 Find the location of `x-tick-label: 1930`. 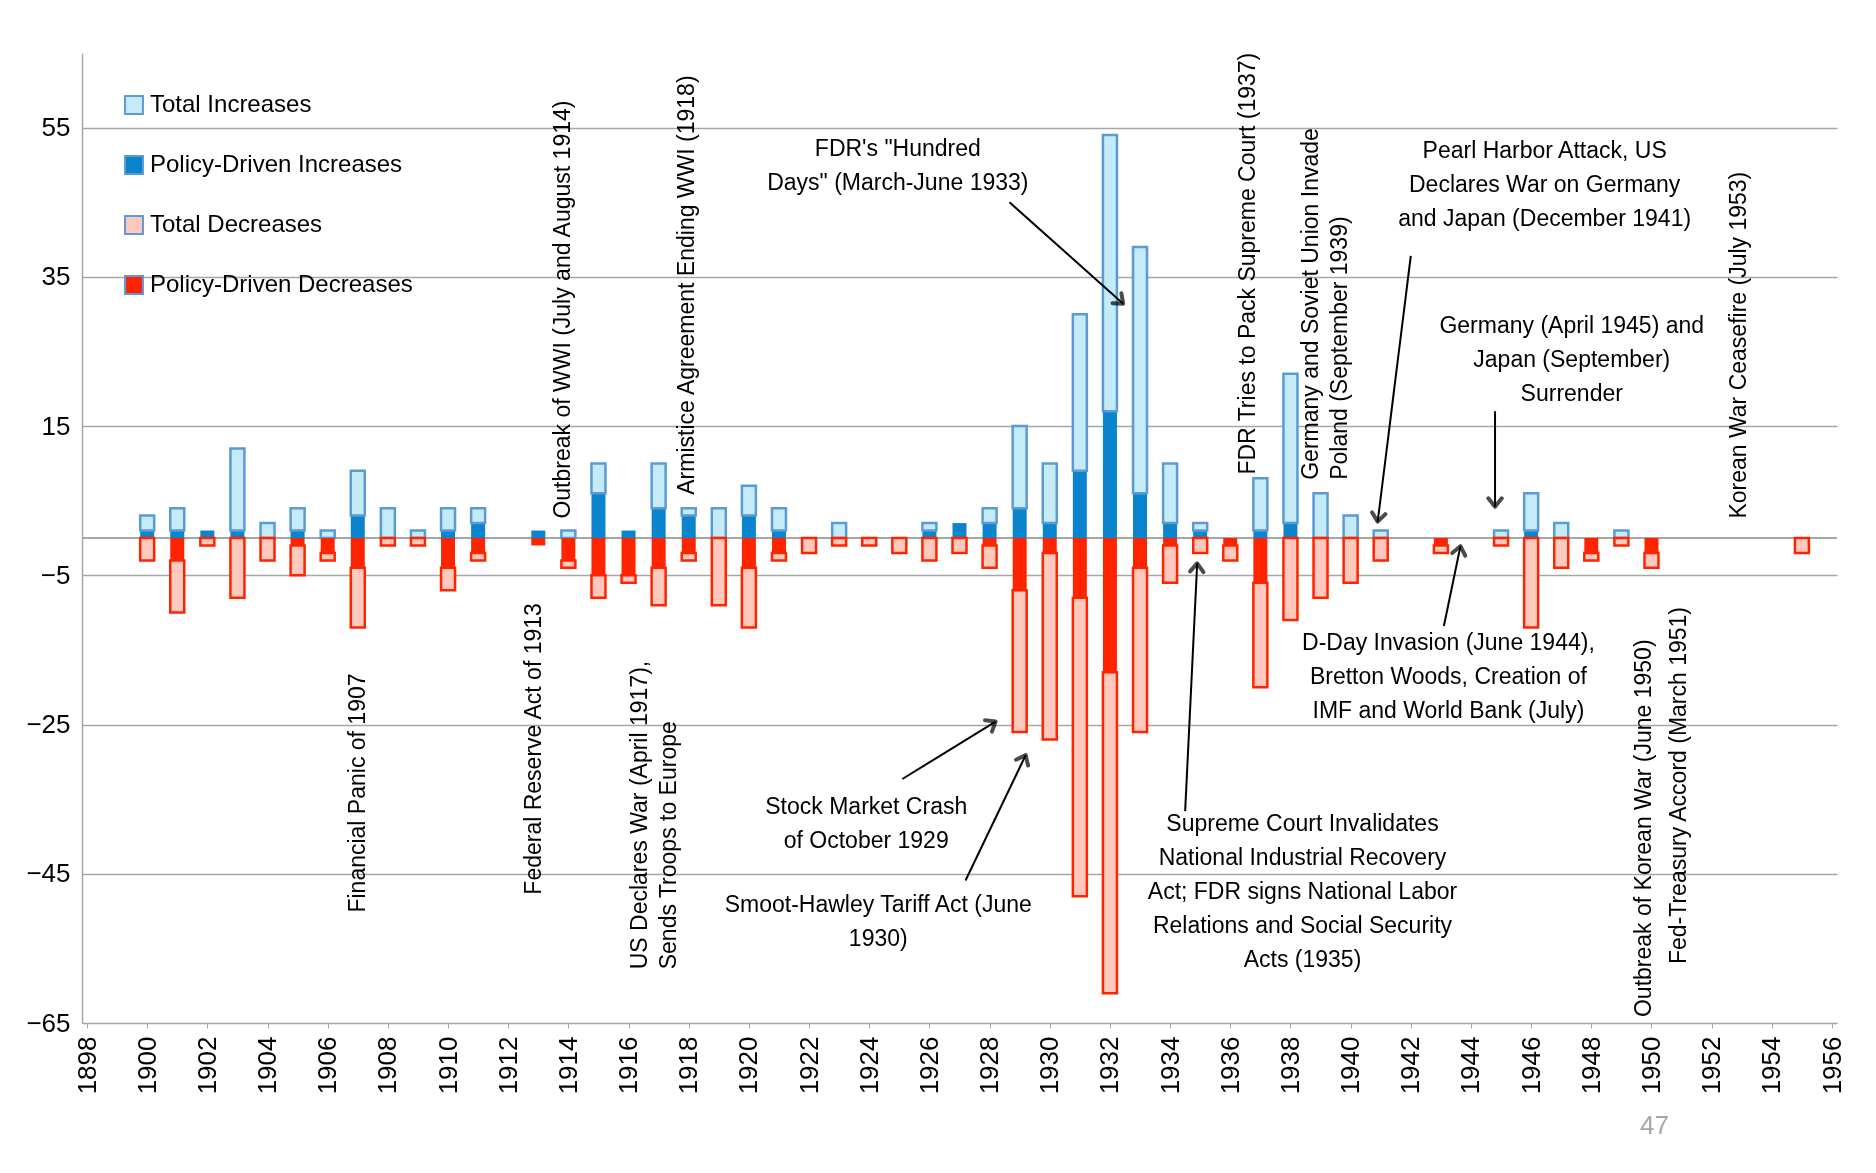

x-tick-label: 1930 is located at coordinates (1049, 1065).